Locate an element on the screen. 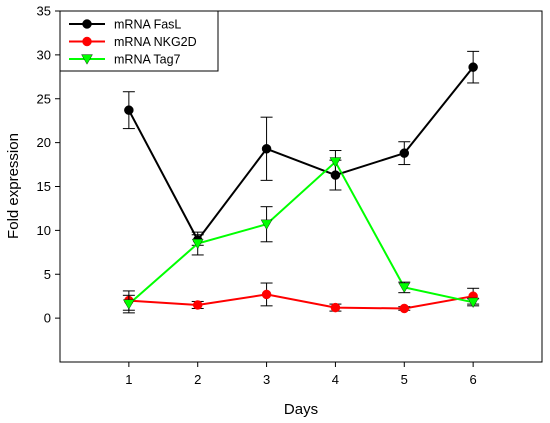 This screenshot has width=550, height=423. y-axis-label: Fold expression is located at coordinates (13, 186).